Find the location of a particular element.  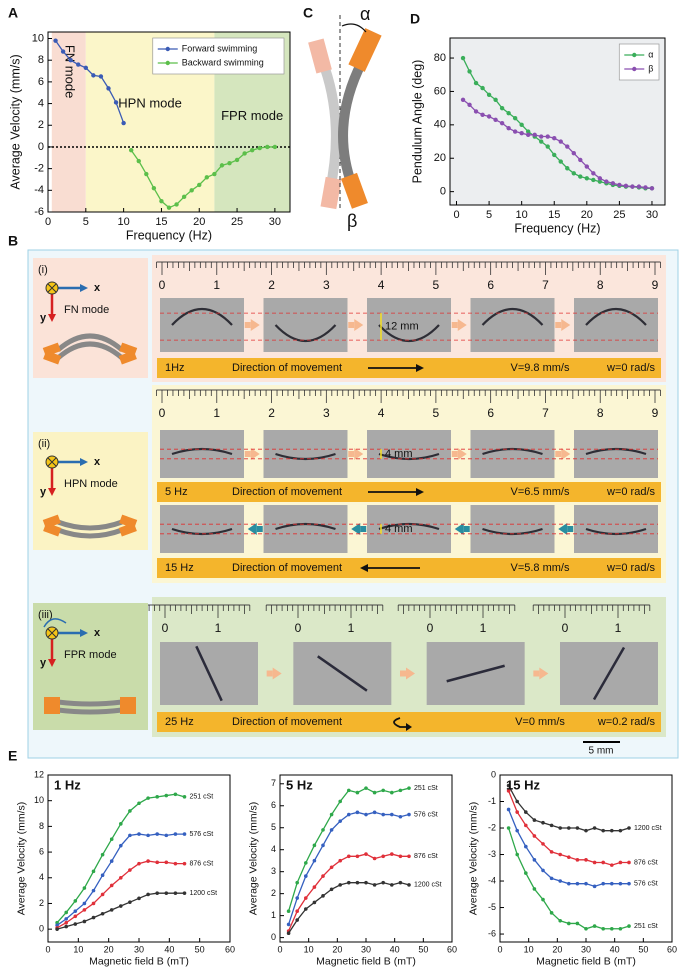

x-tick-label: 0 is located at coordinates (48, 222).